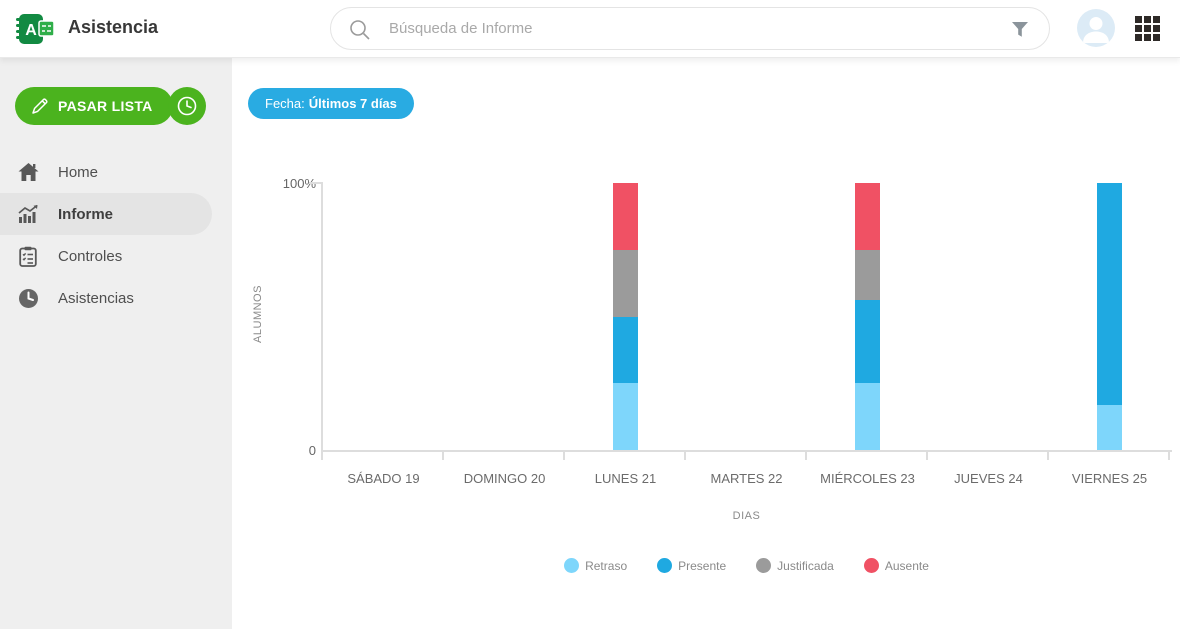 The height and width of the screenshot is (629, 1180). Describe the element at coordinates (28, 214) in the screenshot. I see `bar-chart-icon` at that location.